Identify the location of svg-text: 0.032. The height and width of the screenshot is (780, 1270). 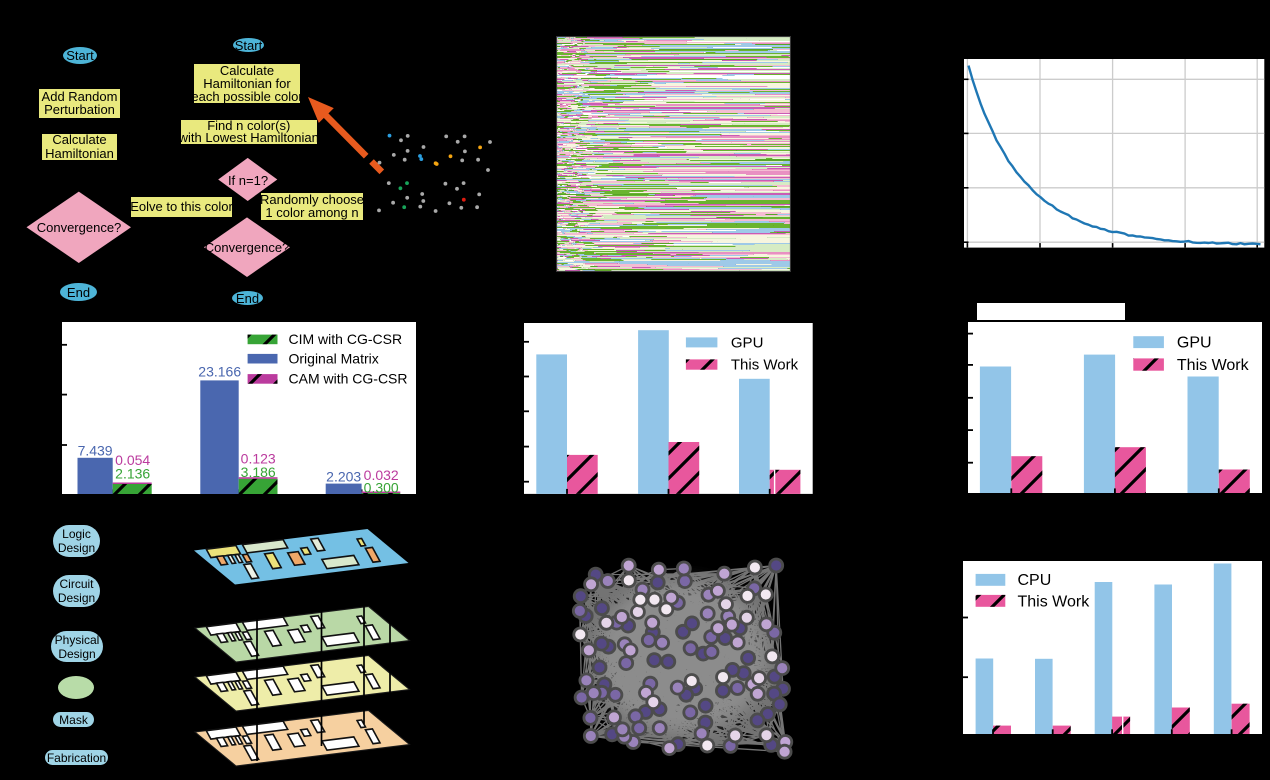
(381, 475).